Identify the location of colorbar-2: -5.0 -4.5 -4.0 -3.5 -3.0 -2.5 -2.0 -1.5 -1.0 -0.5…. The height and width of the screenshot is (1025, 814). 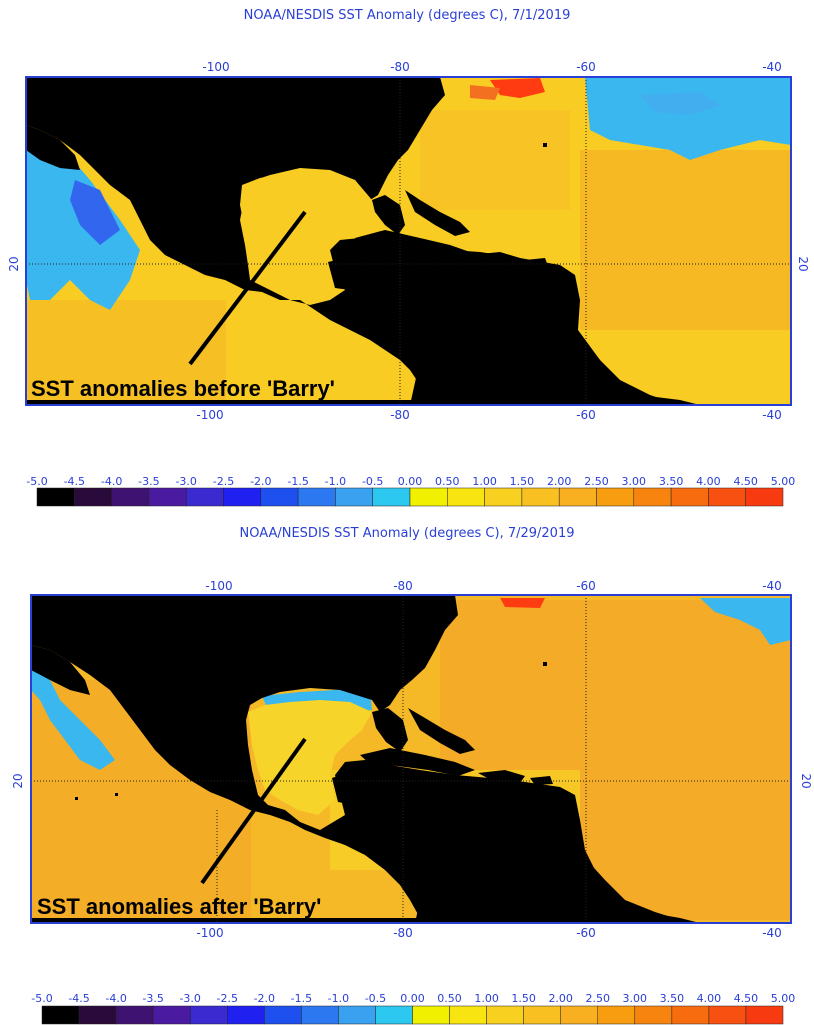
(413, 1008).